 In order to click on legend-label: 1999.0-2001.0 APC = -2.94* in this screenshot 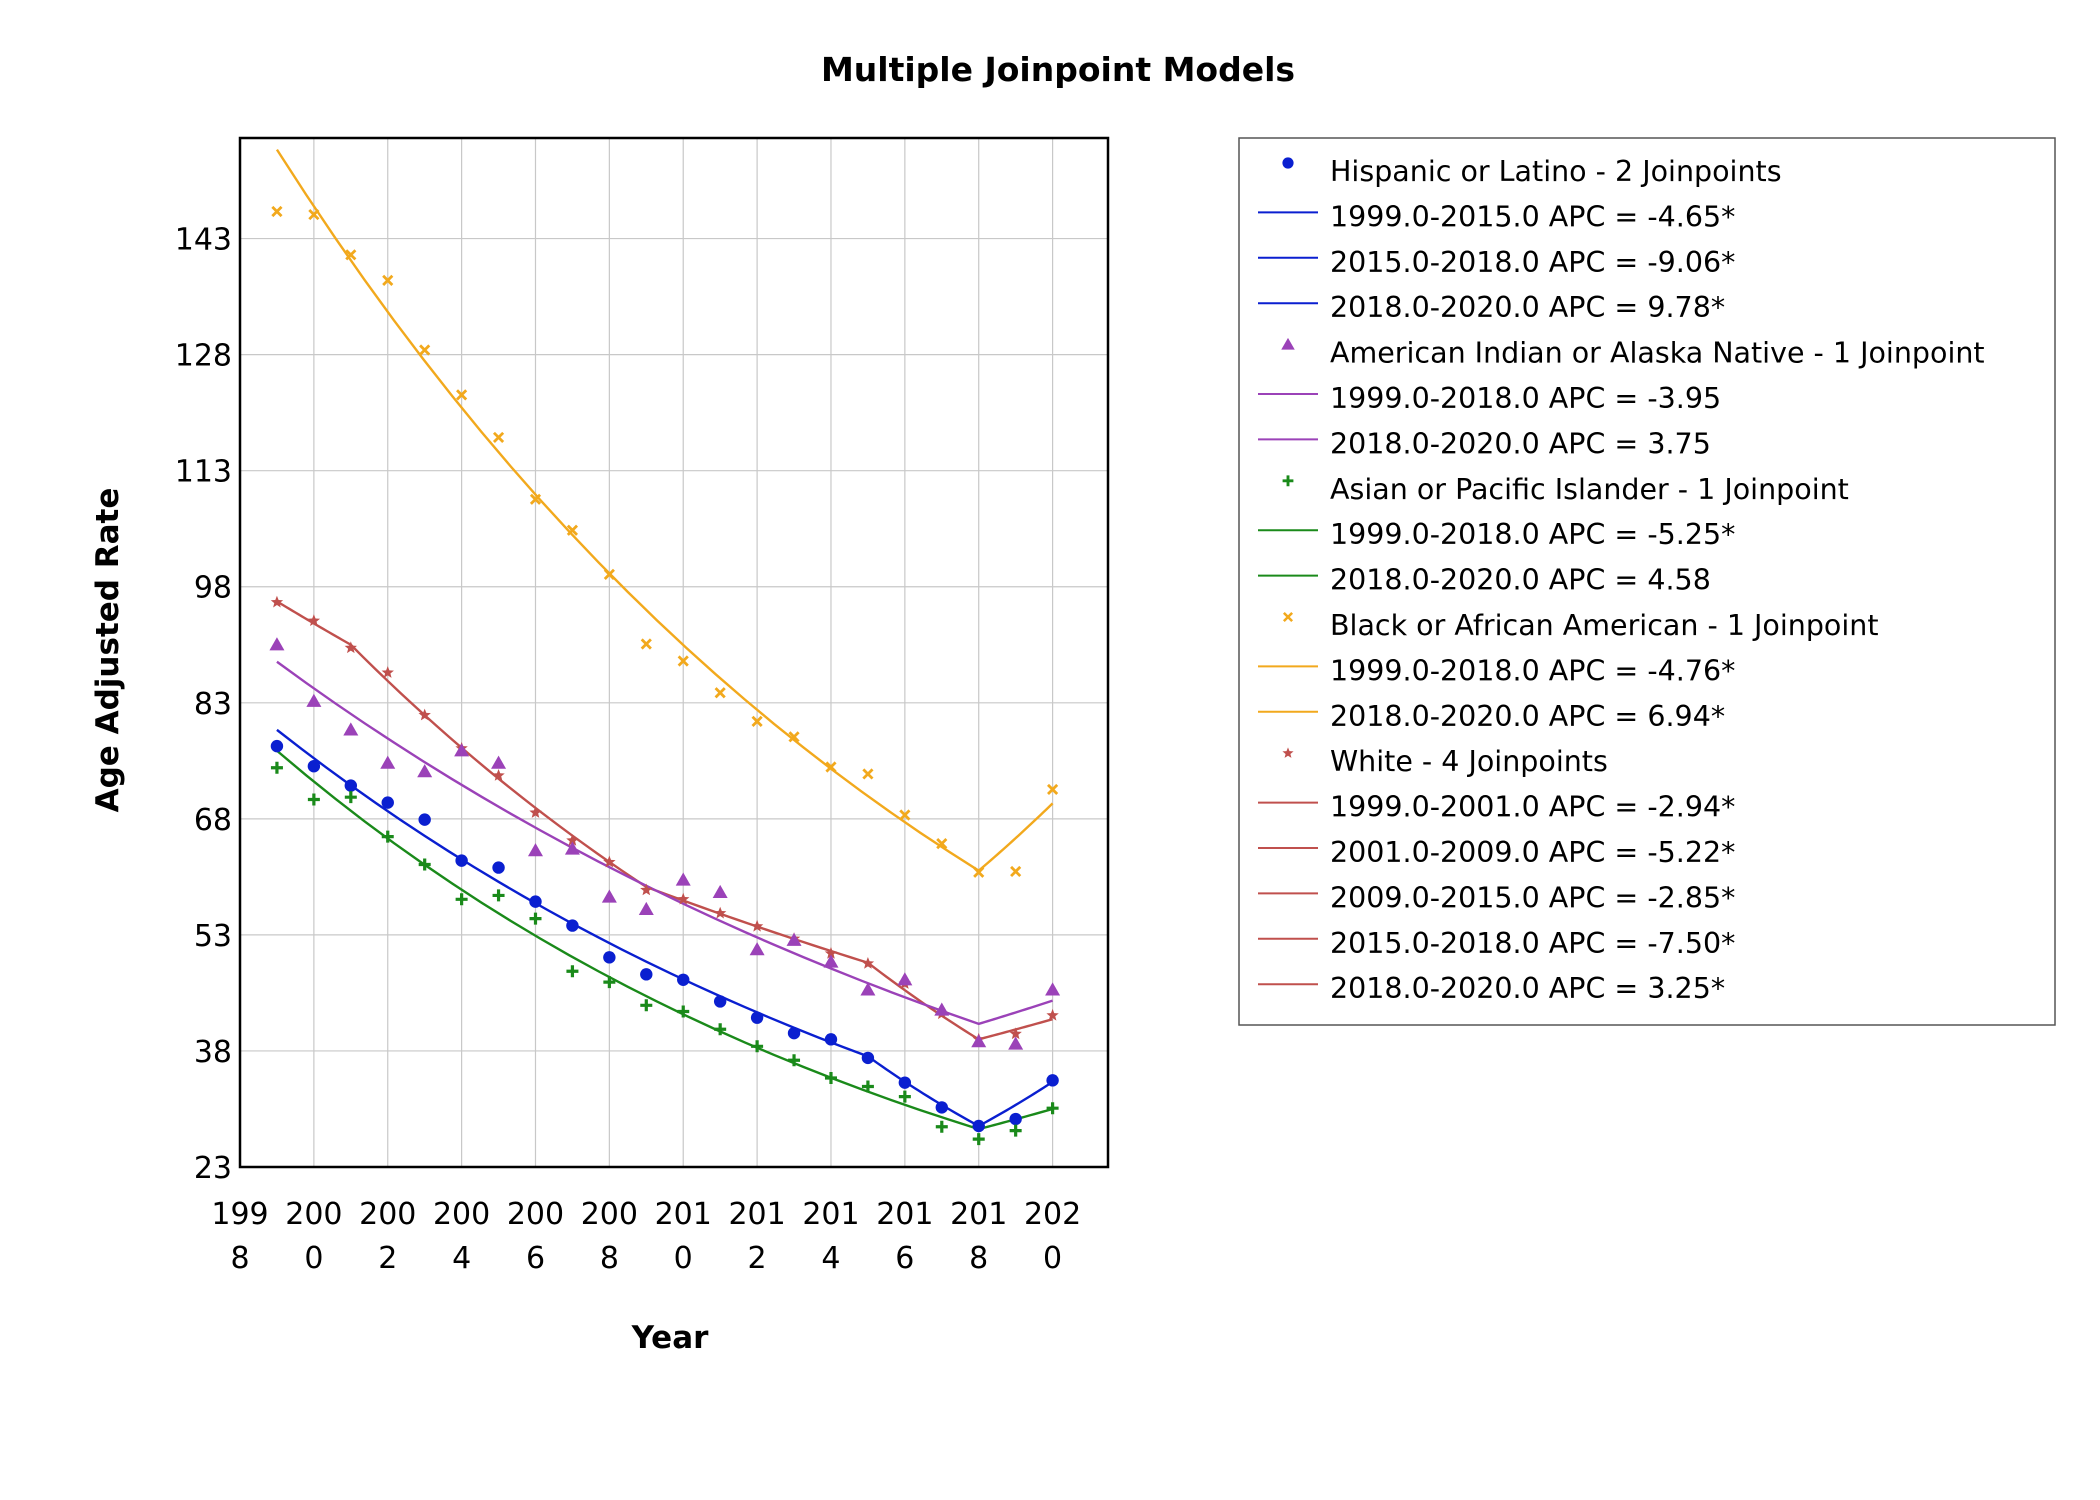, I will do `click(1532, 807)`.